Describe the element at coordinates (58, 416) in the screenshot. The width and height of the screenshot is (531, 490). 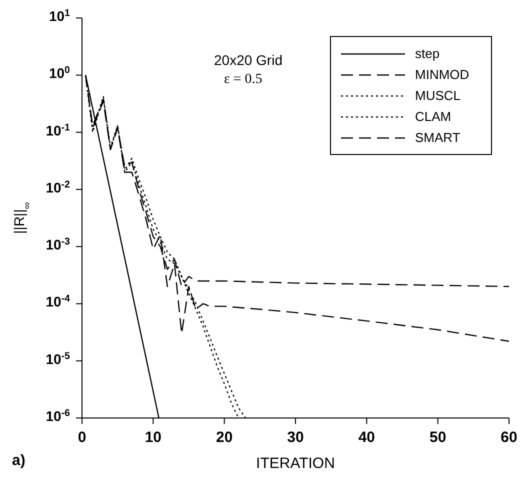
I see `y-tick-label: 10$^{-6}$` at that location.